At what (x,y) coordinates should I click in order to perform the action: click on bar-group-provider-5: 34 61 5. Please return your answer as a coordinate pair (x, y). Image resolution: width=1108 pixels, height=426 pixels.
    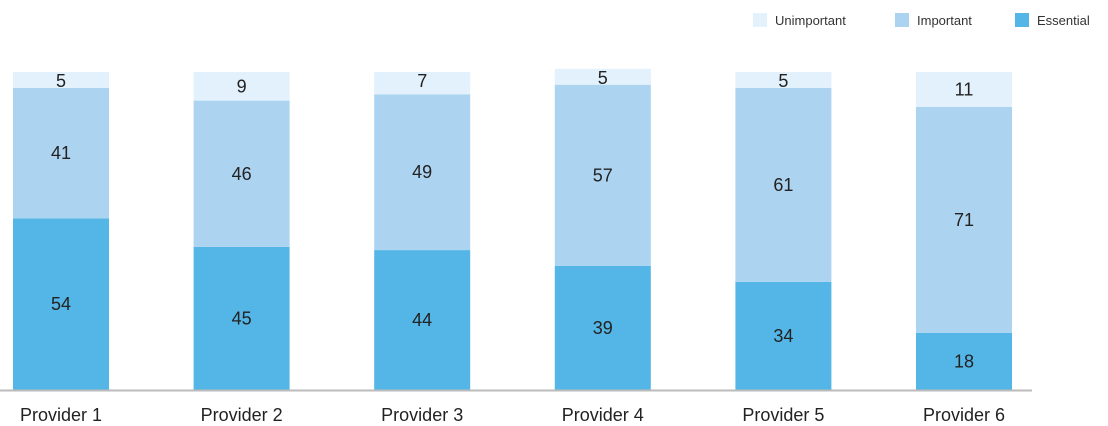
    Looking at the image, I should click on (783, 230).